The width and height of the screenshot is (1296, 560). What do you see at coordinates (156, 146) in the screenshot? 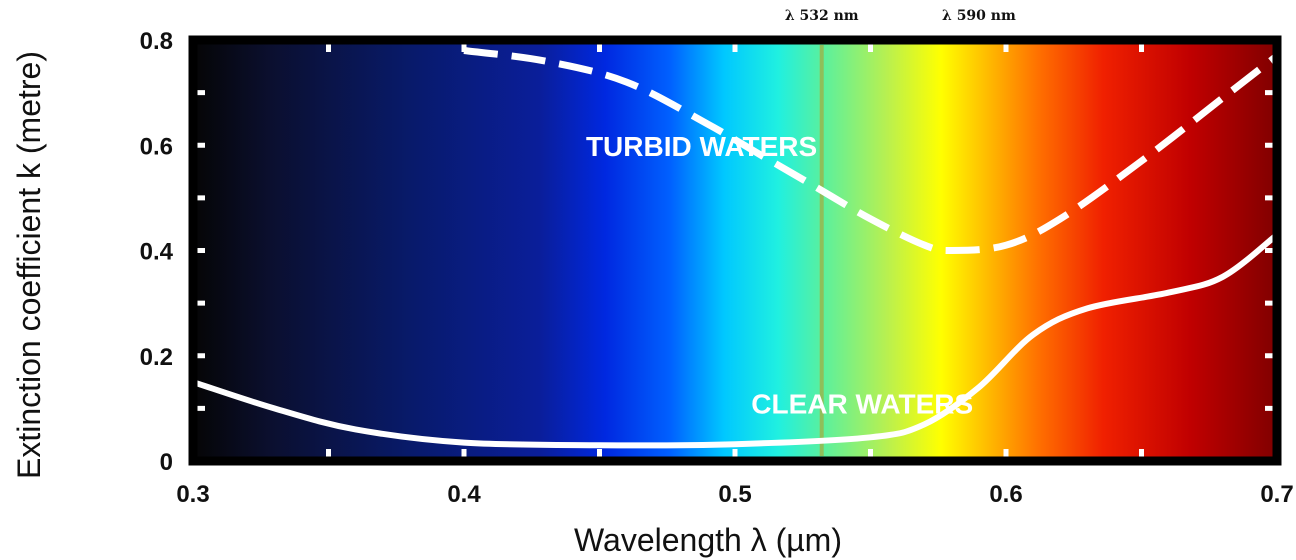
I see `y-tick-label: 0.6` at bounding box center [156, 146].